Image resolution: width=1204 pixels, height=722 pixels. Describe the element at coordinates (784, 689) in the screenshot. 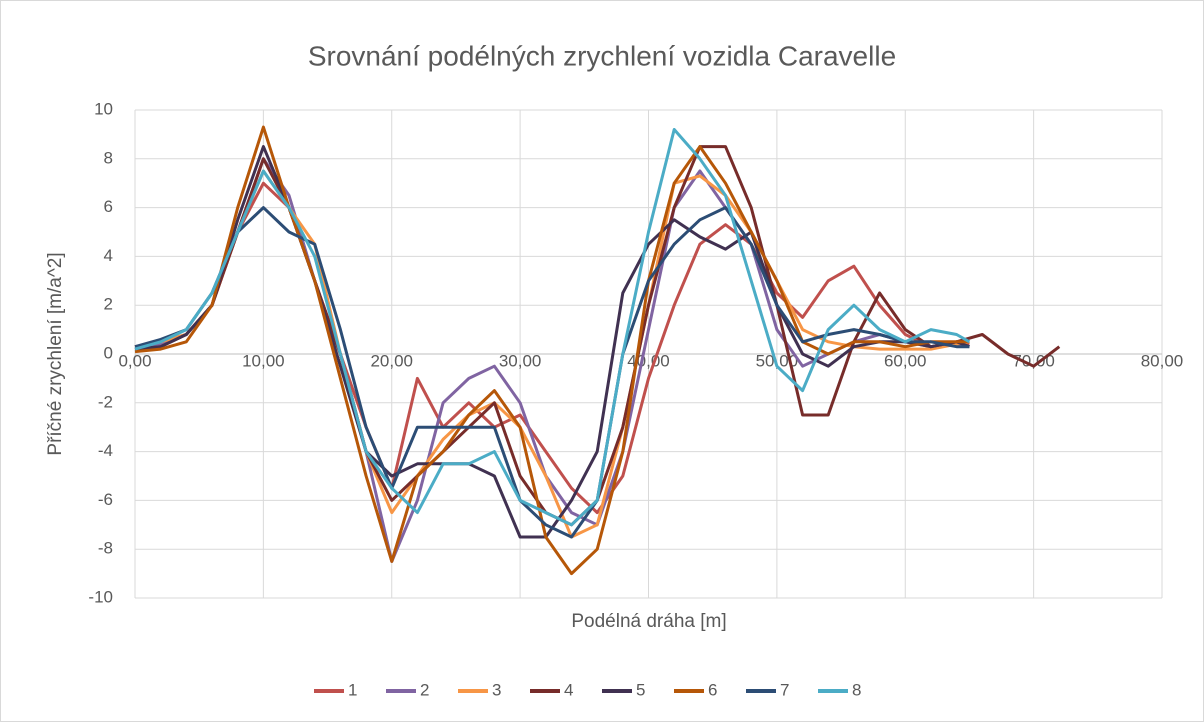

I see `legend-label: 7` at that location.